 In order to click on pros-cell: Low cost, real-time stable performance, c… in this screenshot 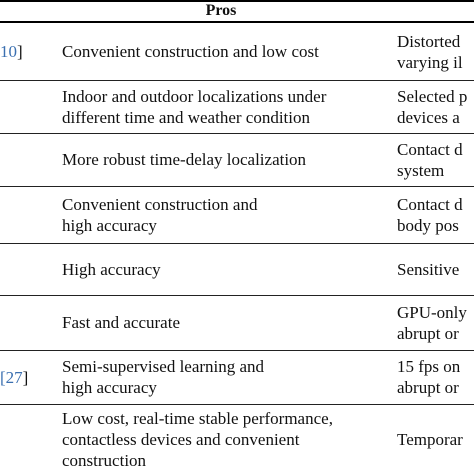, I will do `click(197, 439)`.